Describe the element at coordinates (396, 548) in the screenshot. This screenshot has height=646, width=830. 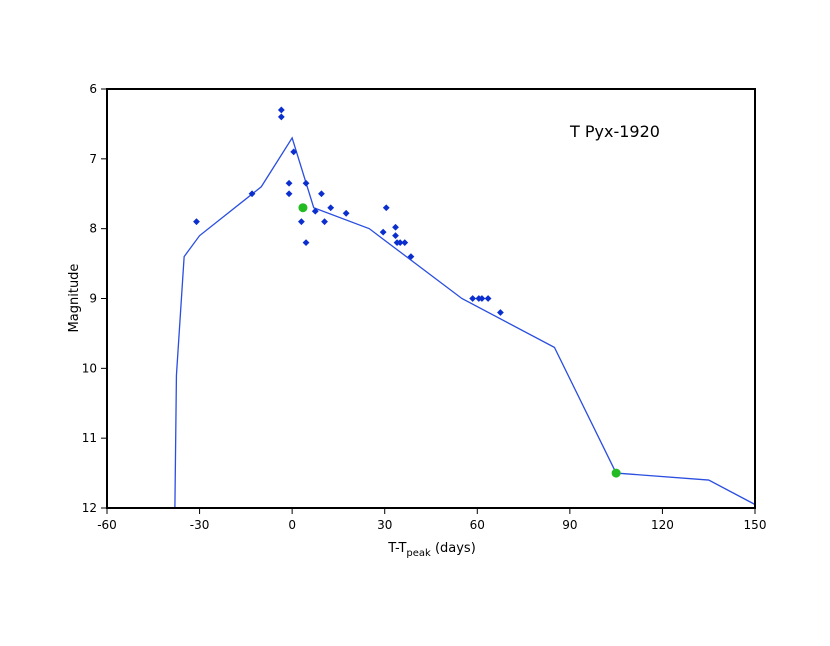
I see `x-axis-title-main: T-T` at that location.